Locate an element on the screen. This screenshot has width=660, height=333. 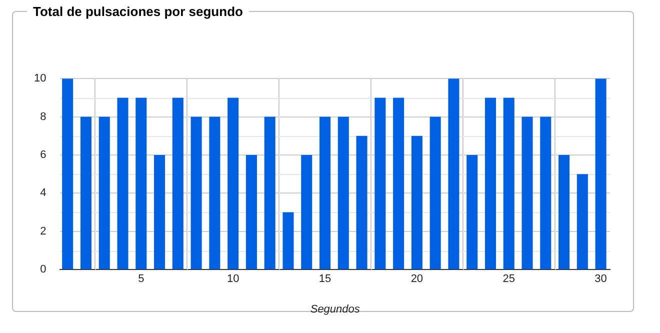
x-tick-label: 5 is located at coordinates (141, 279).